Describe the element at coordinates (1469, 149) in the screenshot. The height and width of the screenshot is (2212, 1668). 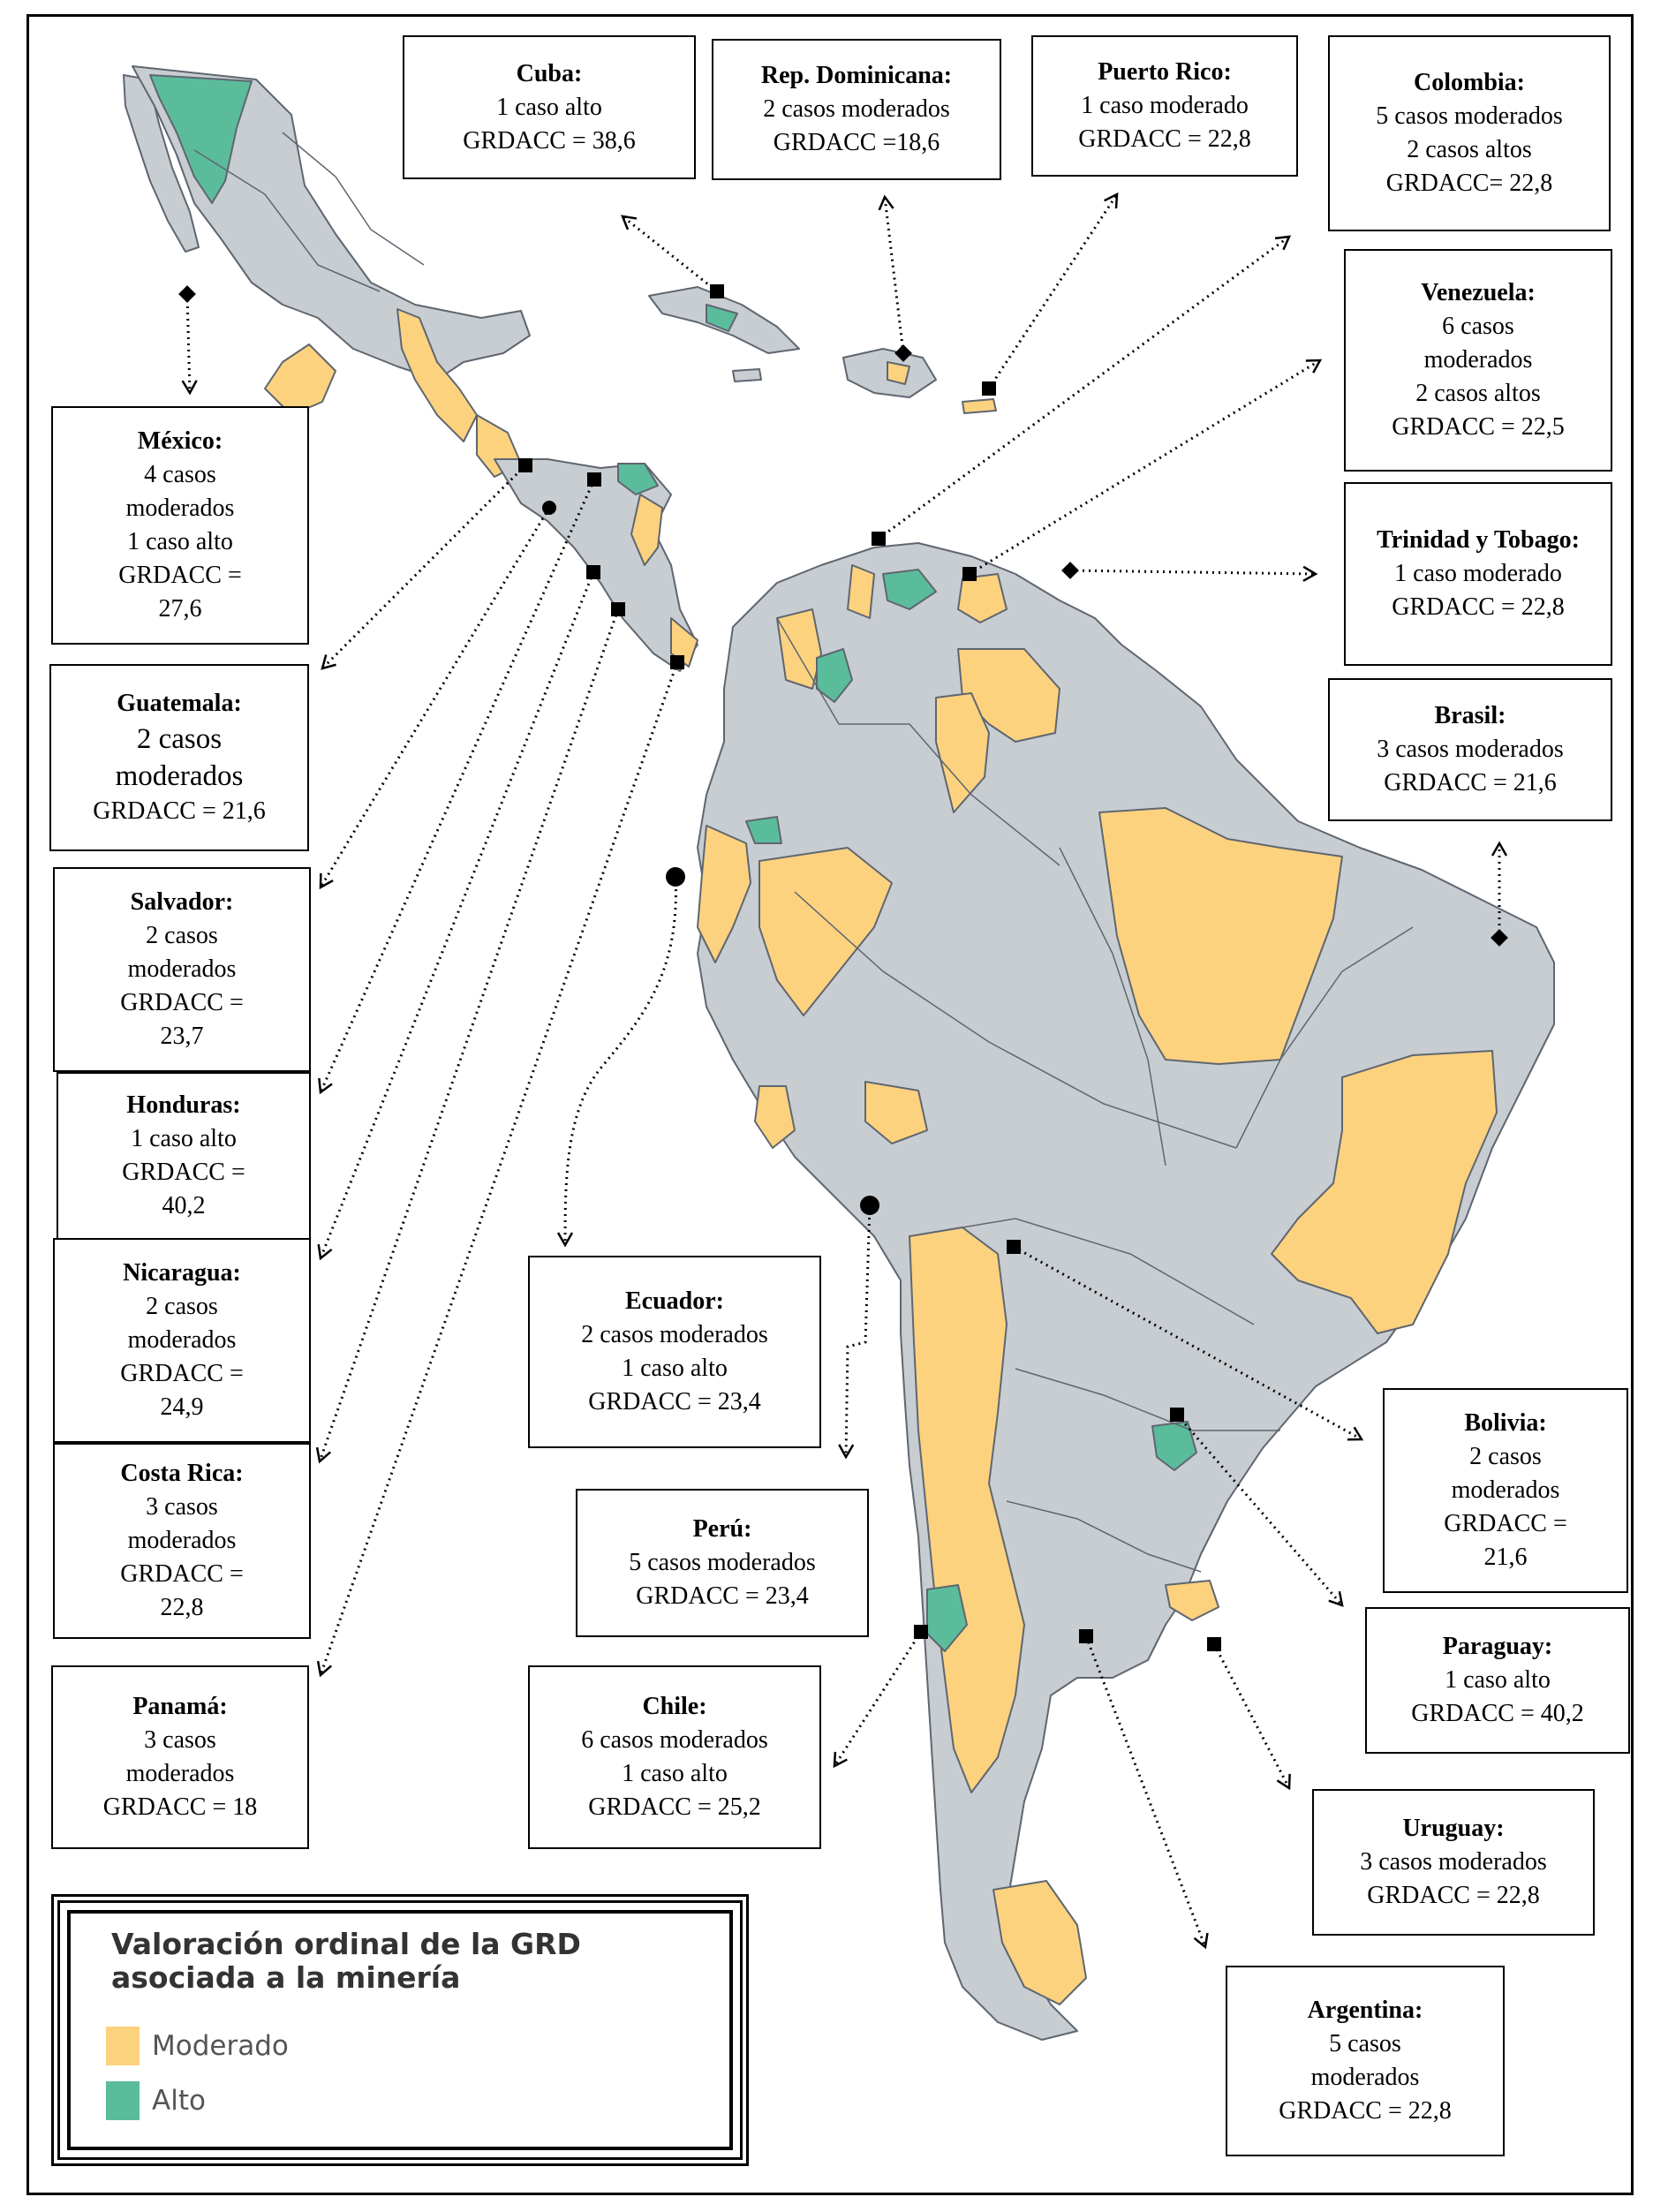
I see `country-line: 2 casos altos` at that location.